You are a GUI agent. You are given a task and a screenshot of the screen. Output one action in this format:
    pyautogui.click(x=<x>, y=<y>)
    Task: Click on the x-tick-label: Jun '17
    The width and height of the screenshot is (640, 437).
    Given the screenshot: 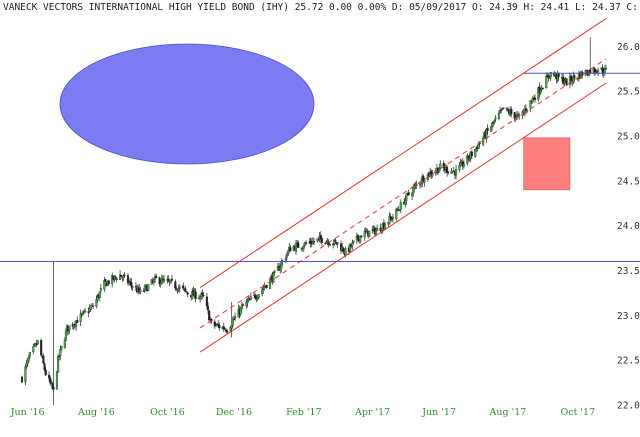 What is the action you would take?
    pyautogui.click(x=438, y=412)
    